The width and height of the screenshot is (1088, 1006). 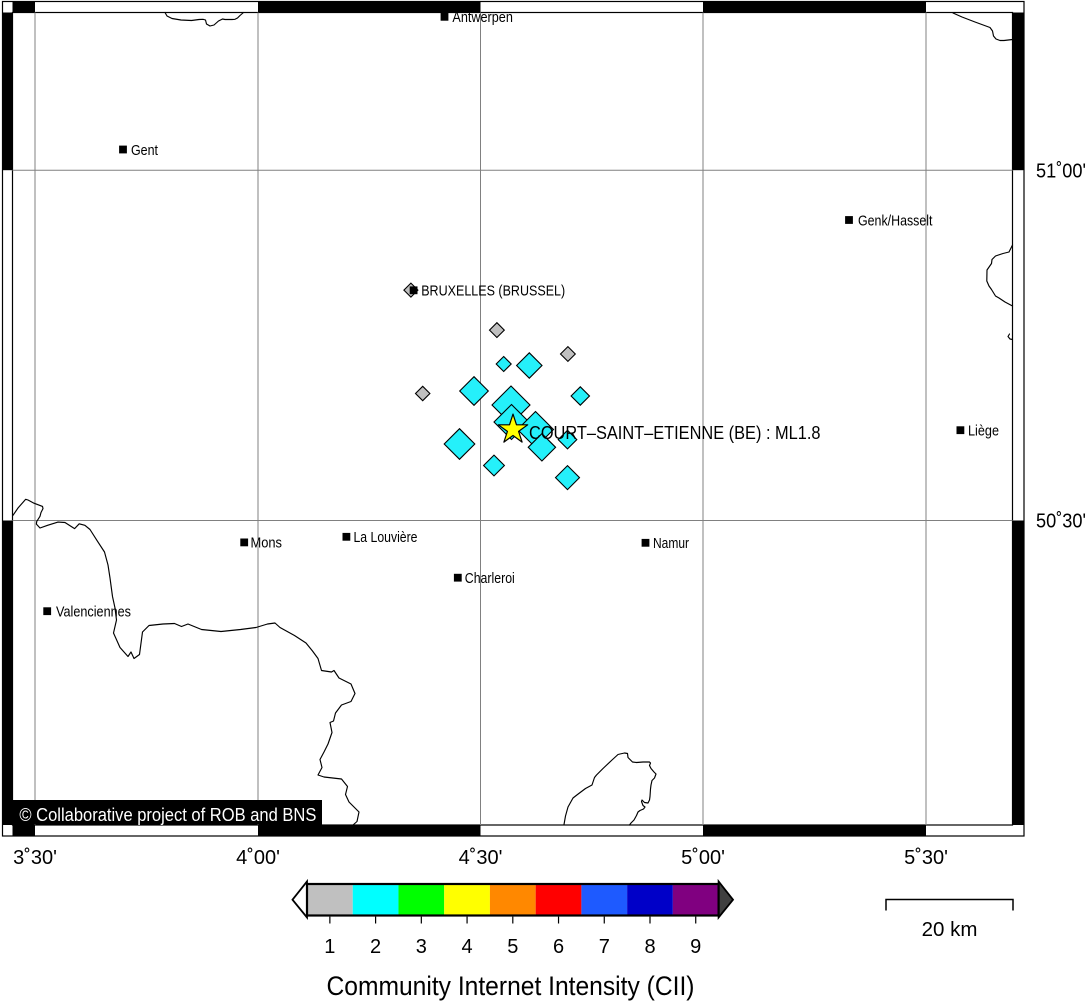 I want to click on svg-text:© Collaborative project of ROB: © Collaborative project of ROB and BNS, so click(x=167, y=814).